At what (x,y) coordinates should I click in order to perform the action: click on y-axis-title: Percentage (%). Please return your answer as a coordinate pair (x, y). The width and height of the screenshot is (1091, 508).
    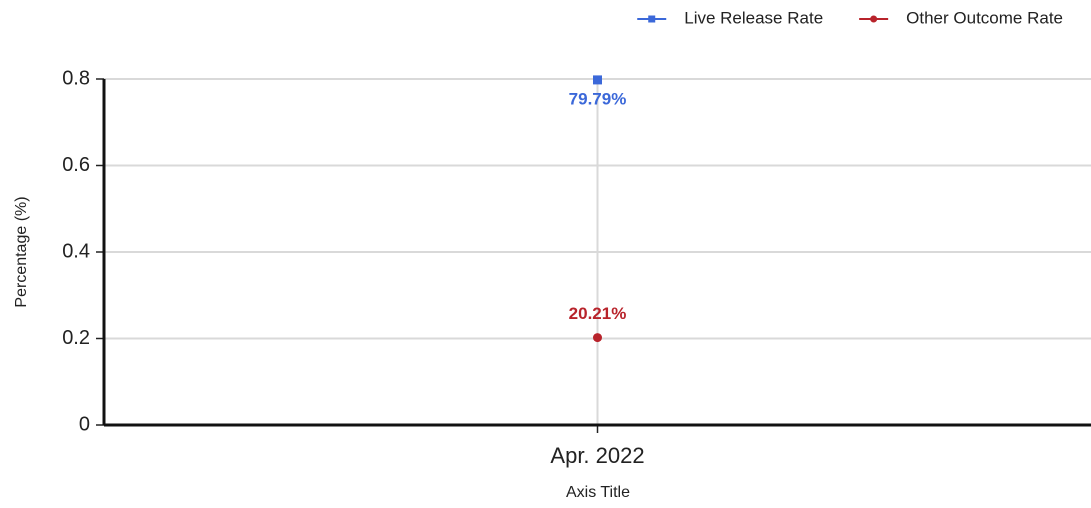
    Looking at the image, I should click on (21, 251).